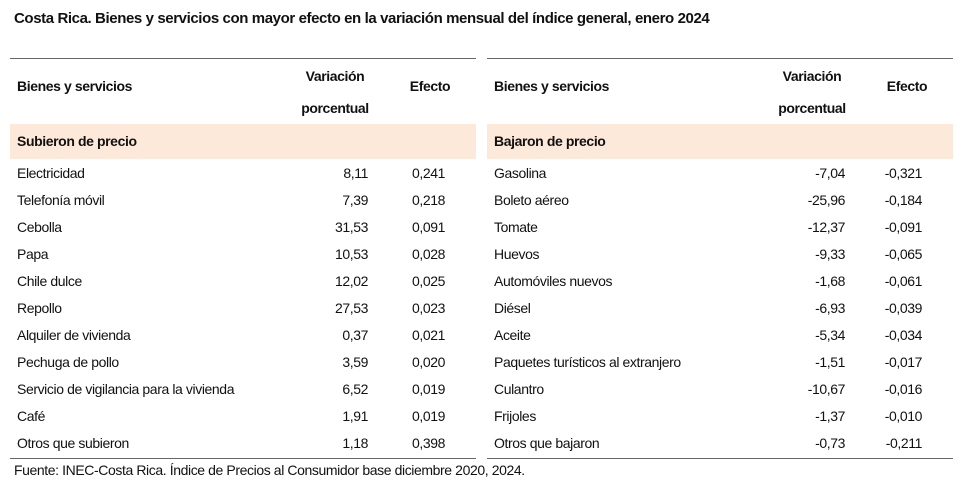 Image resolution: width=978 pixels, height=493 pixels. I want to click on row-variation: -5,34, so click(830, 335).